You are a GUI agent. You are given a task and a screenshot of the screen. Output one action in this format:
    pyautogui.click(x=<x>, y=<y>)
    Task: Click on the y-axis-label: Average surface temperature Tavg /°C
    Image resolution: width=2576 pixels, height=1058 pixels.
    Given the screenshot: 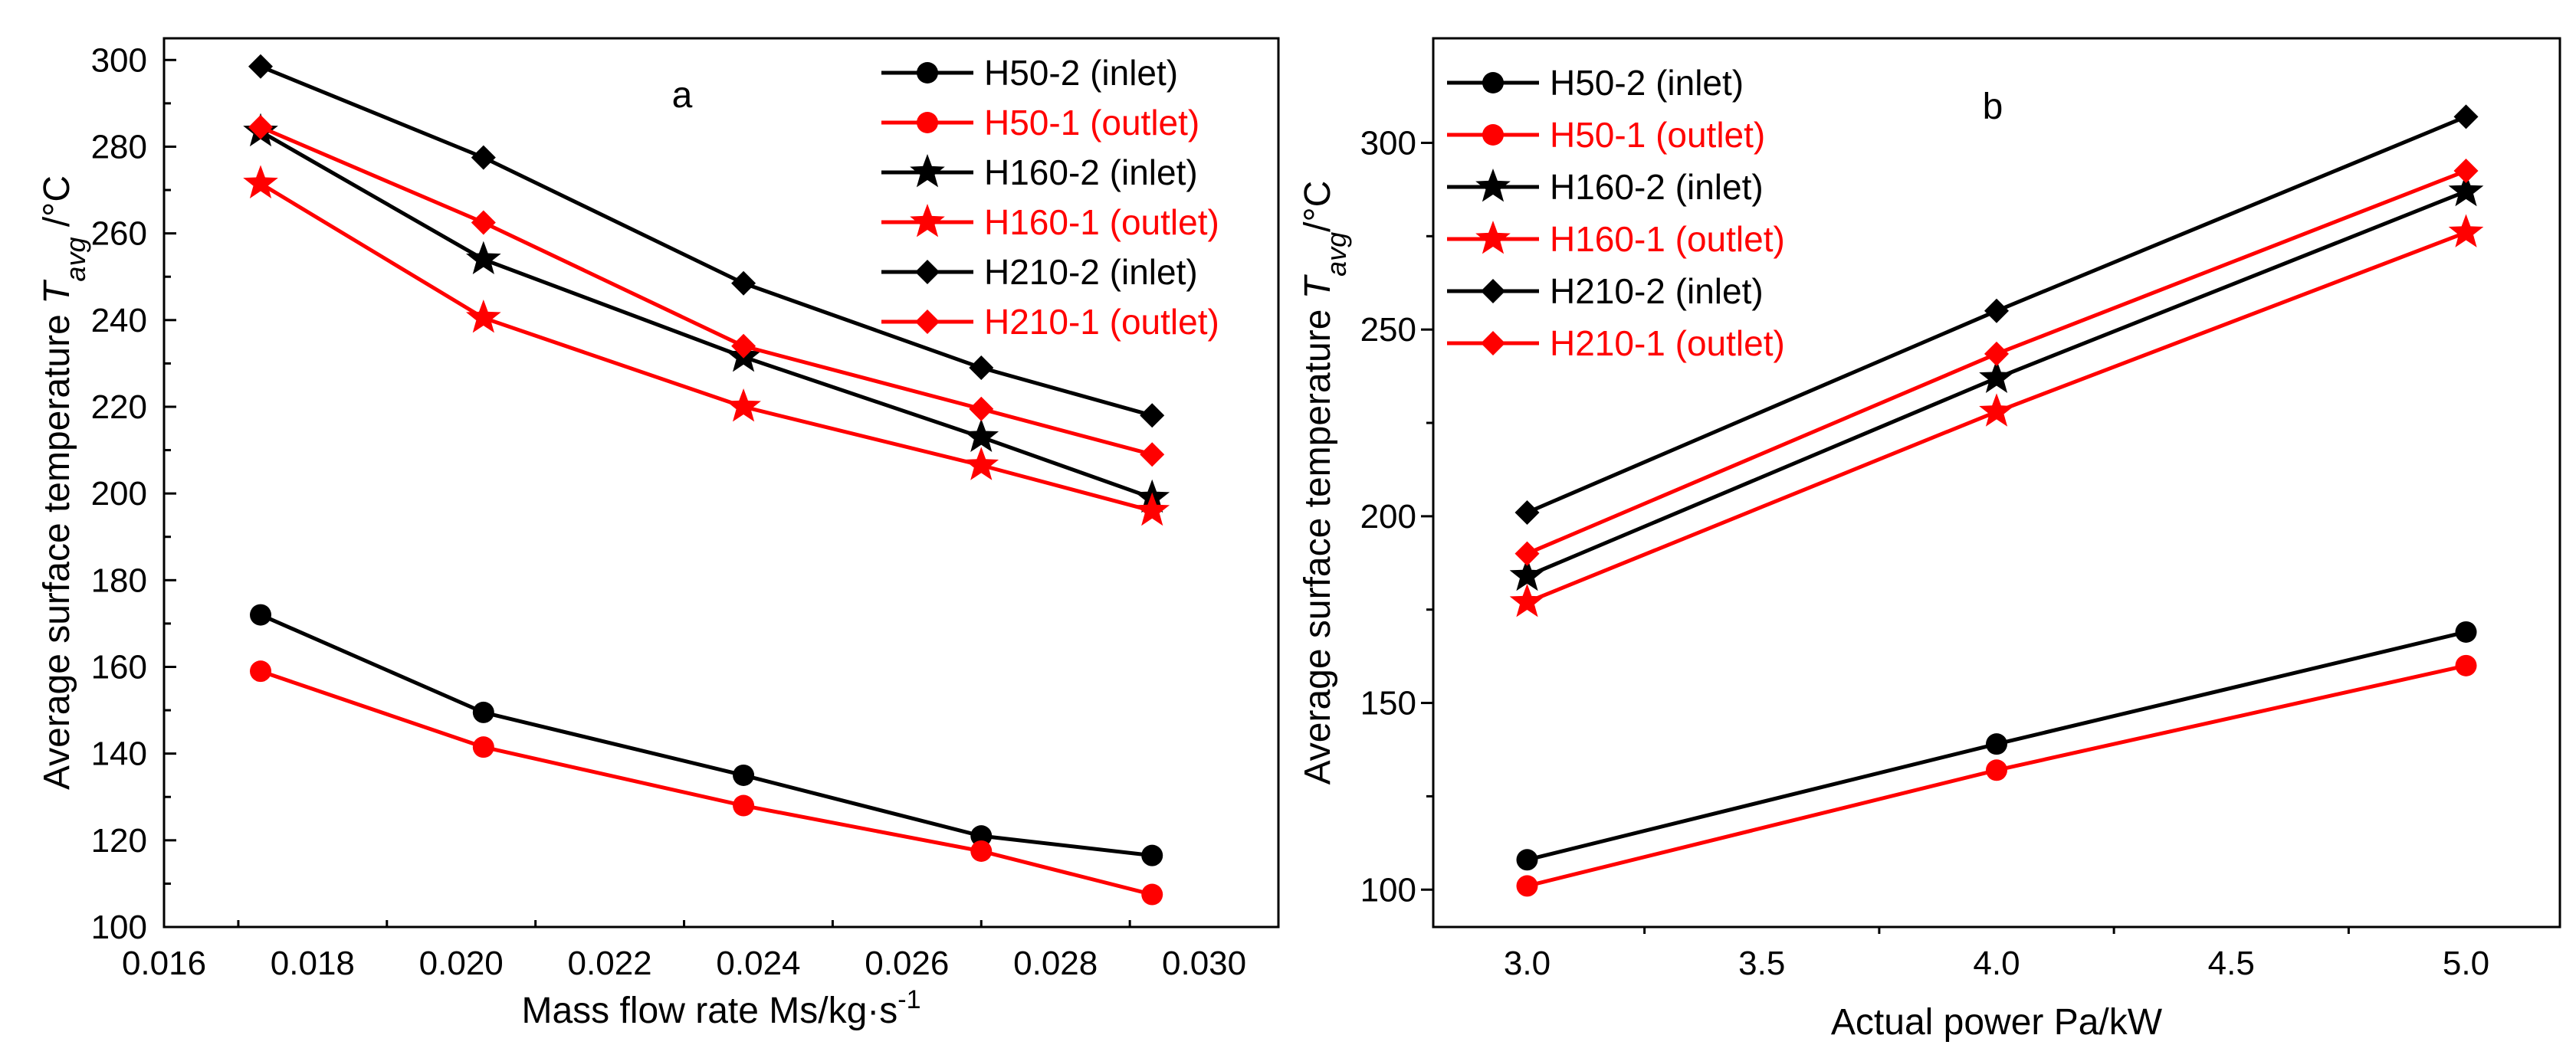 What is the action you would take?
    pyautogui.click(x=64, y=482)
    